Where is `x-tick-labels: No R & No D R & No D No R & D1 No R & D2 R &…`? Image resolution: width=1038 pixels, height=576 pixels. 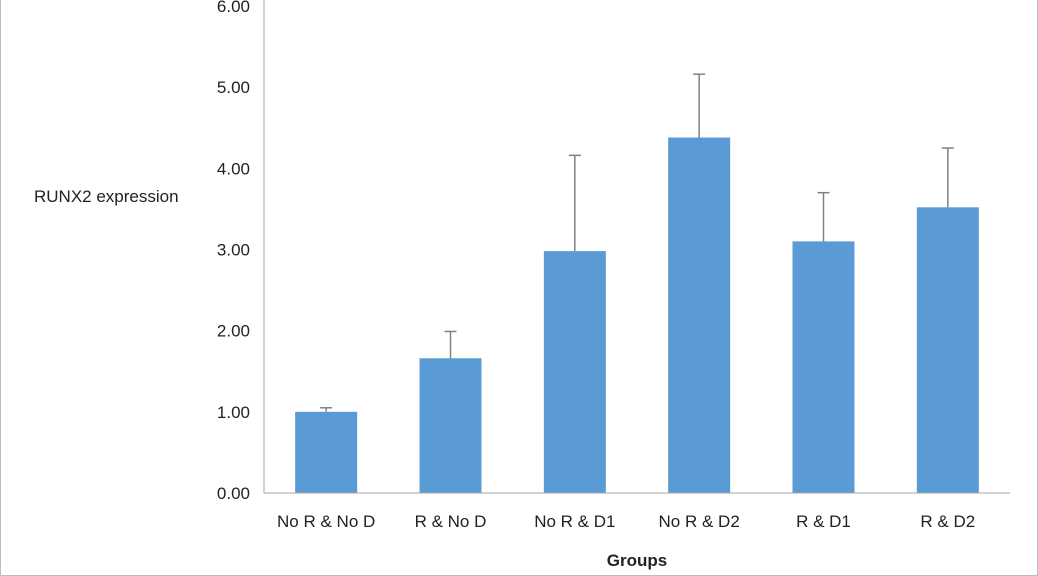
x-tick-labels: No R & No D R & No D No R & D1 No R & D2 R &… is located at coordinates (626, 521).